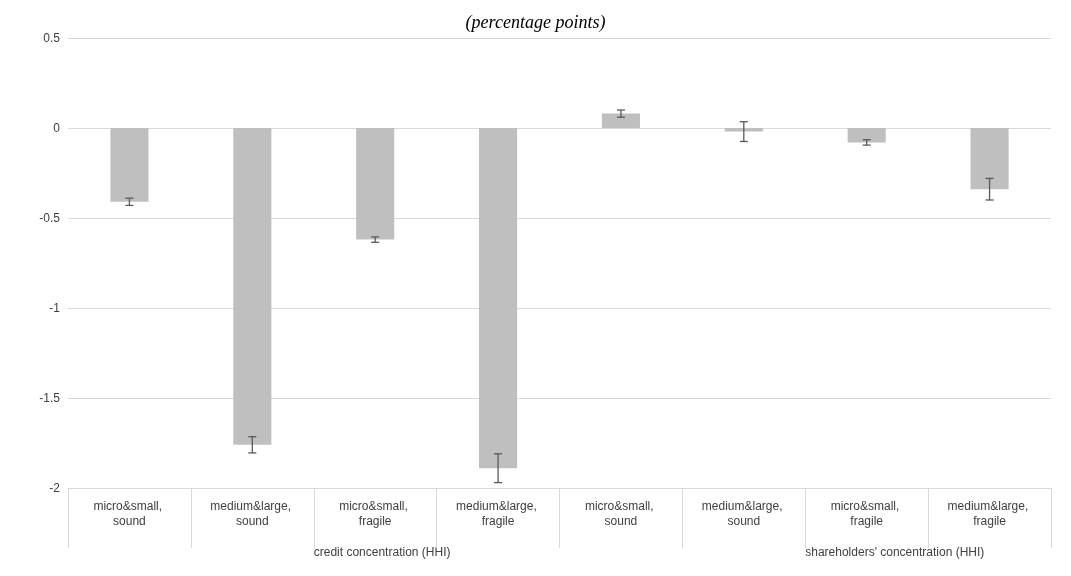 The height and width of the screenshot is (576, 1071). What do you see at coordinates (57, 128) in the screenshot?
I see `y-tick-label: 0` at bounding box center [57, 128].